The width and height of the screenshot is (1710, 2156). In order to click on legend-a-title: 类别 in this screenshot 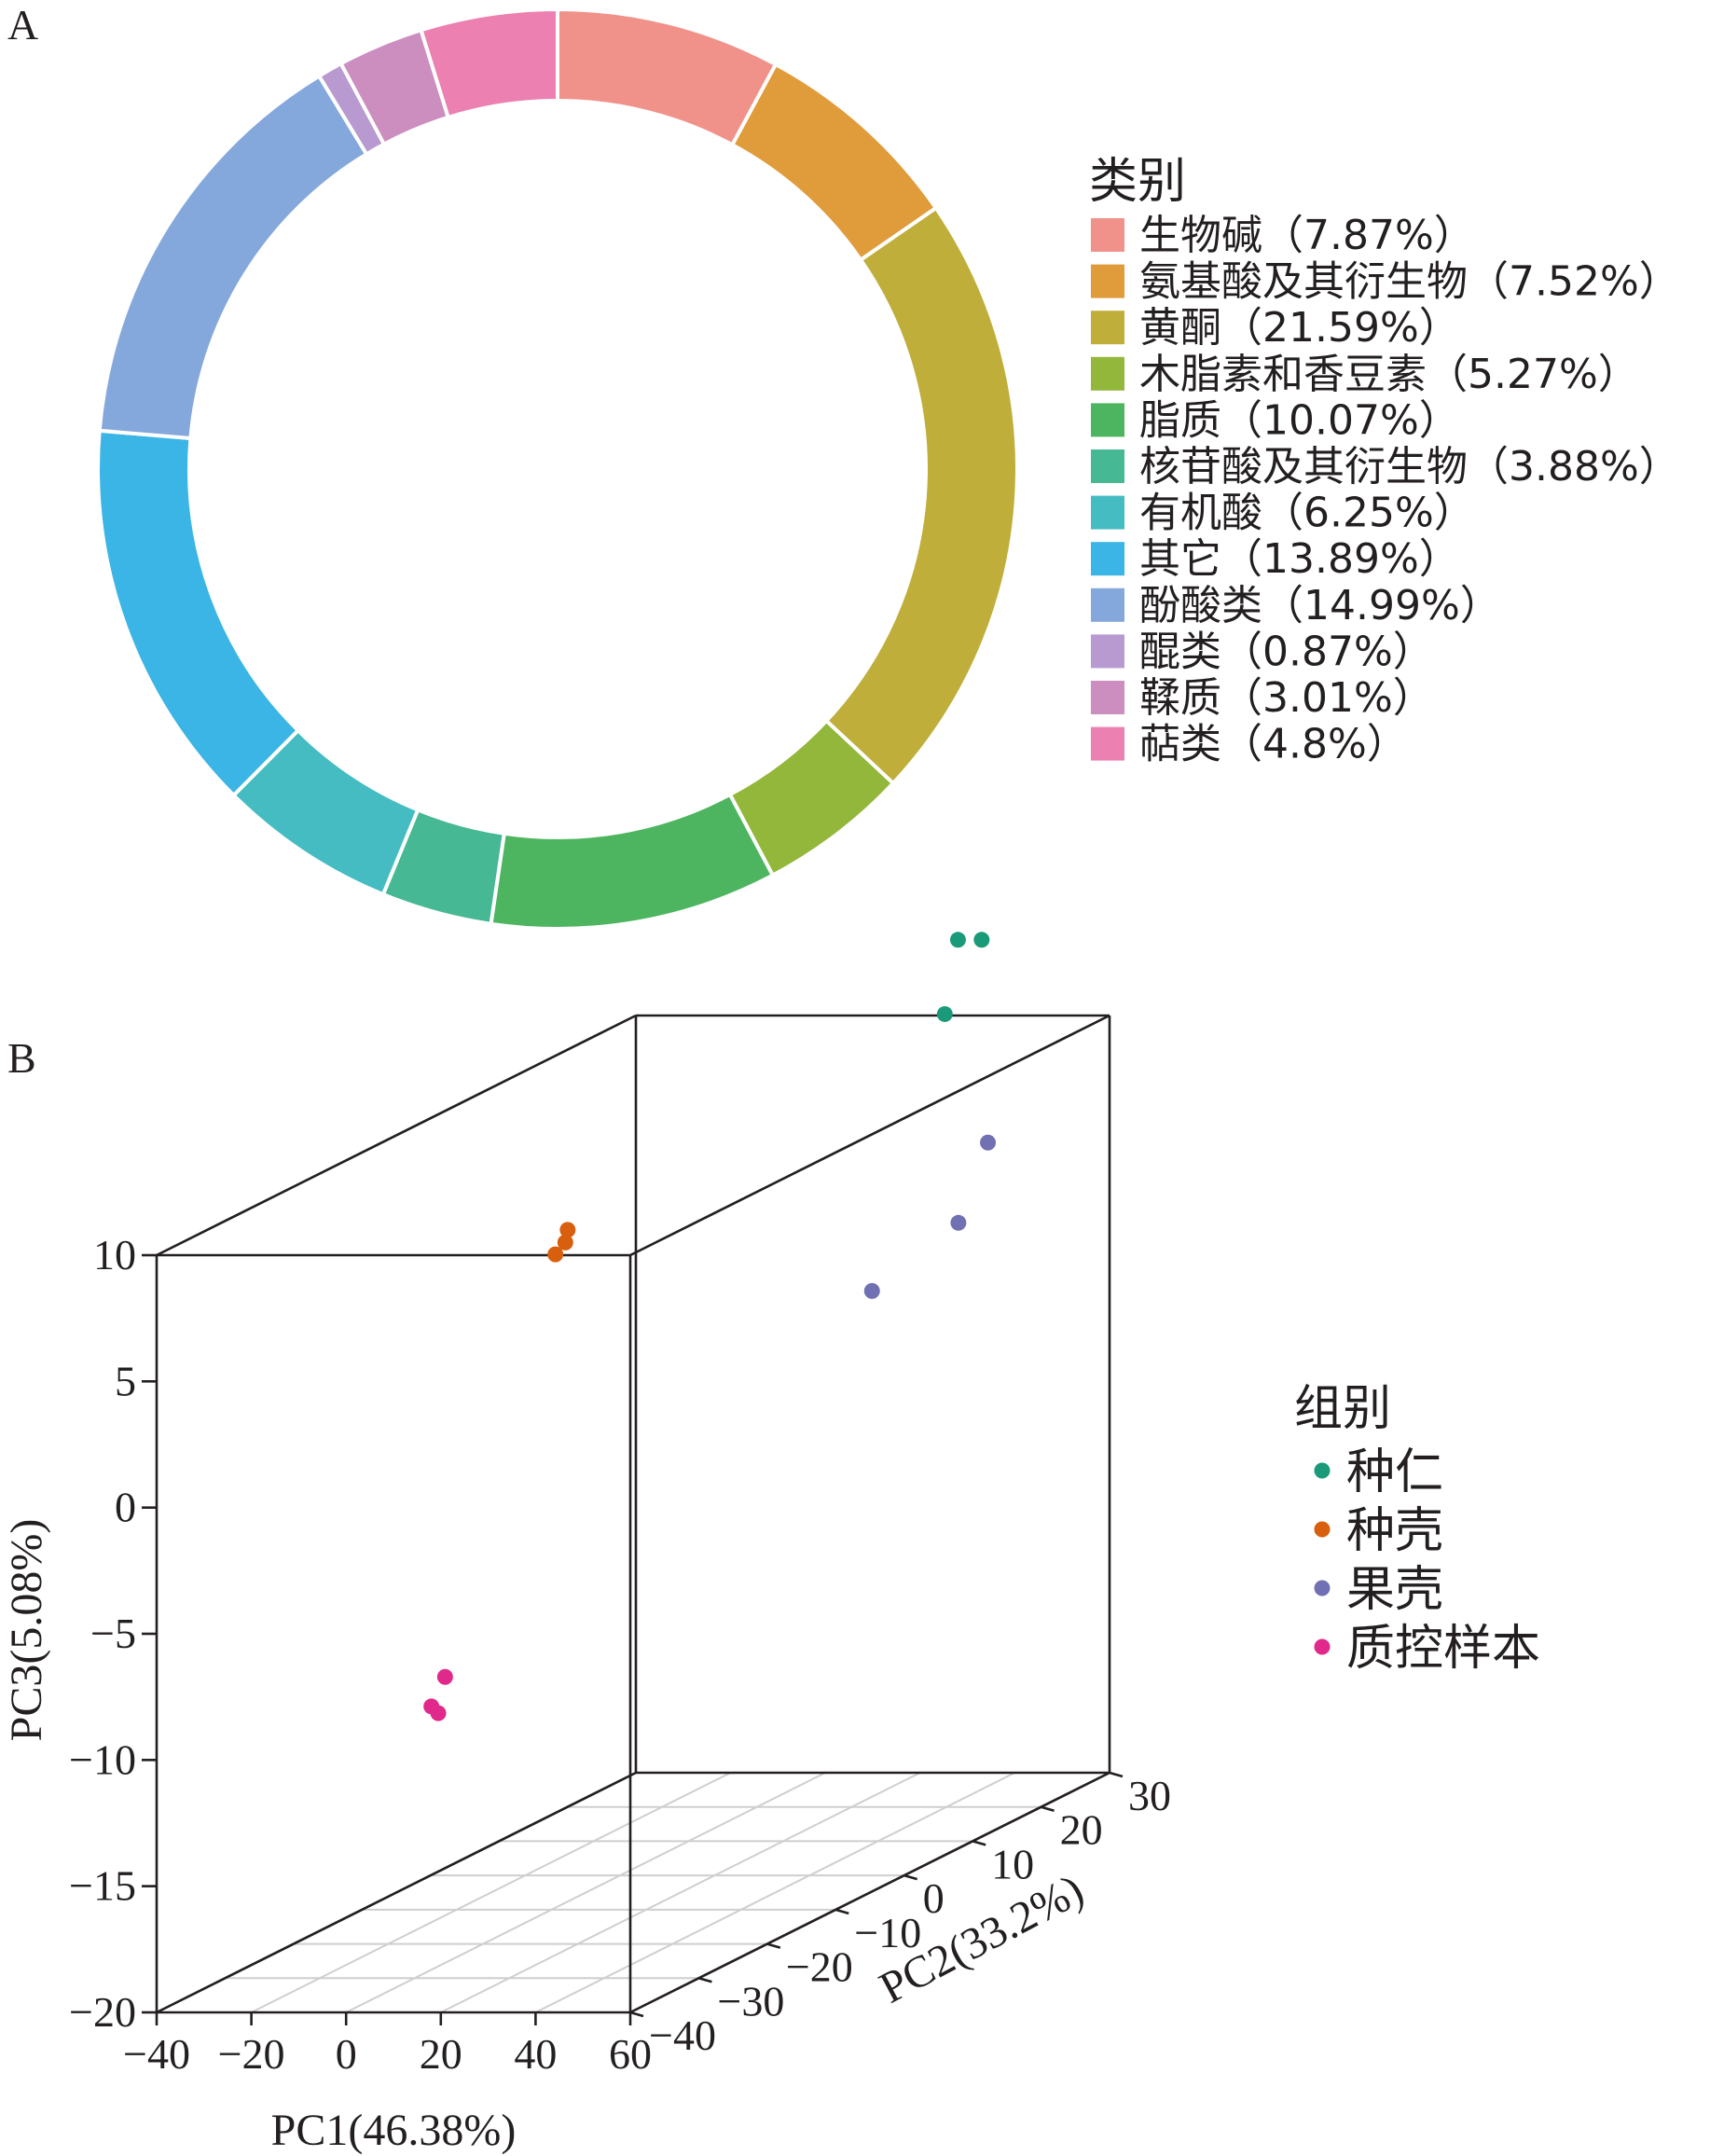, I will do `click(1137, 182)`.